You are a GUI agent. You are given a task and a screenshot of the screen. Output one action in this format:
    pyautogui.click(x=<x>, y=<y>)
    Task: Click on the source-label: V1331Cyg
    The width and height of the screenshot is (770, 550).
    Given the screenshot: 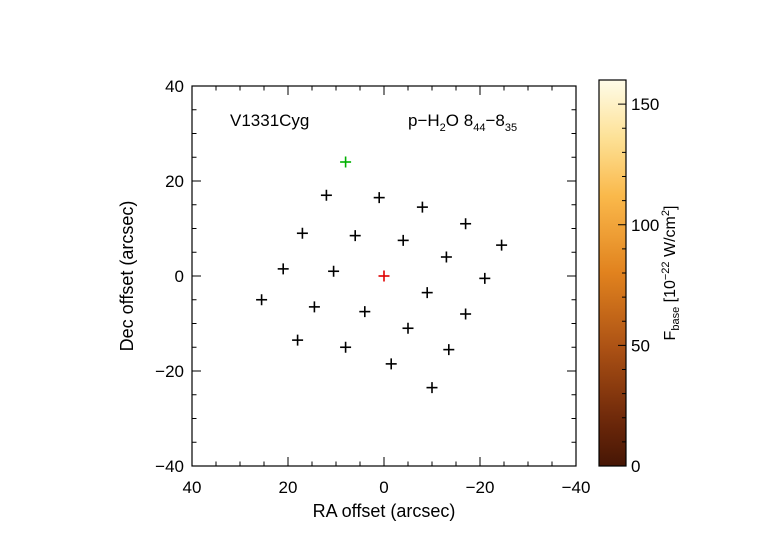 What is the action you would take?
    pyautogui.click(x=269, y=120)
    